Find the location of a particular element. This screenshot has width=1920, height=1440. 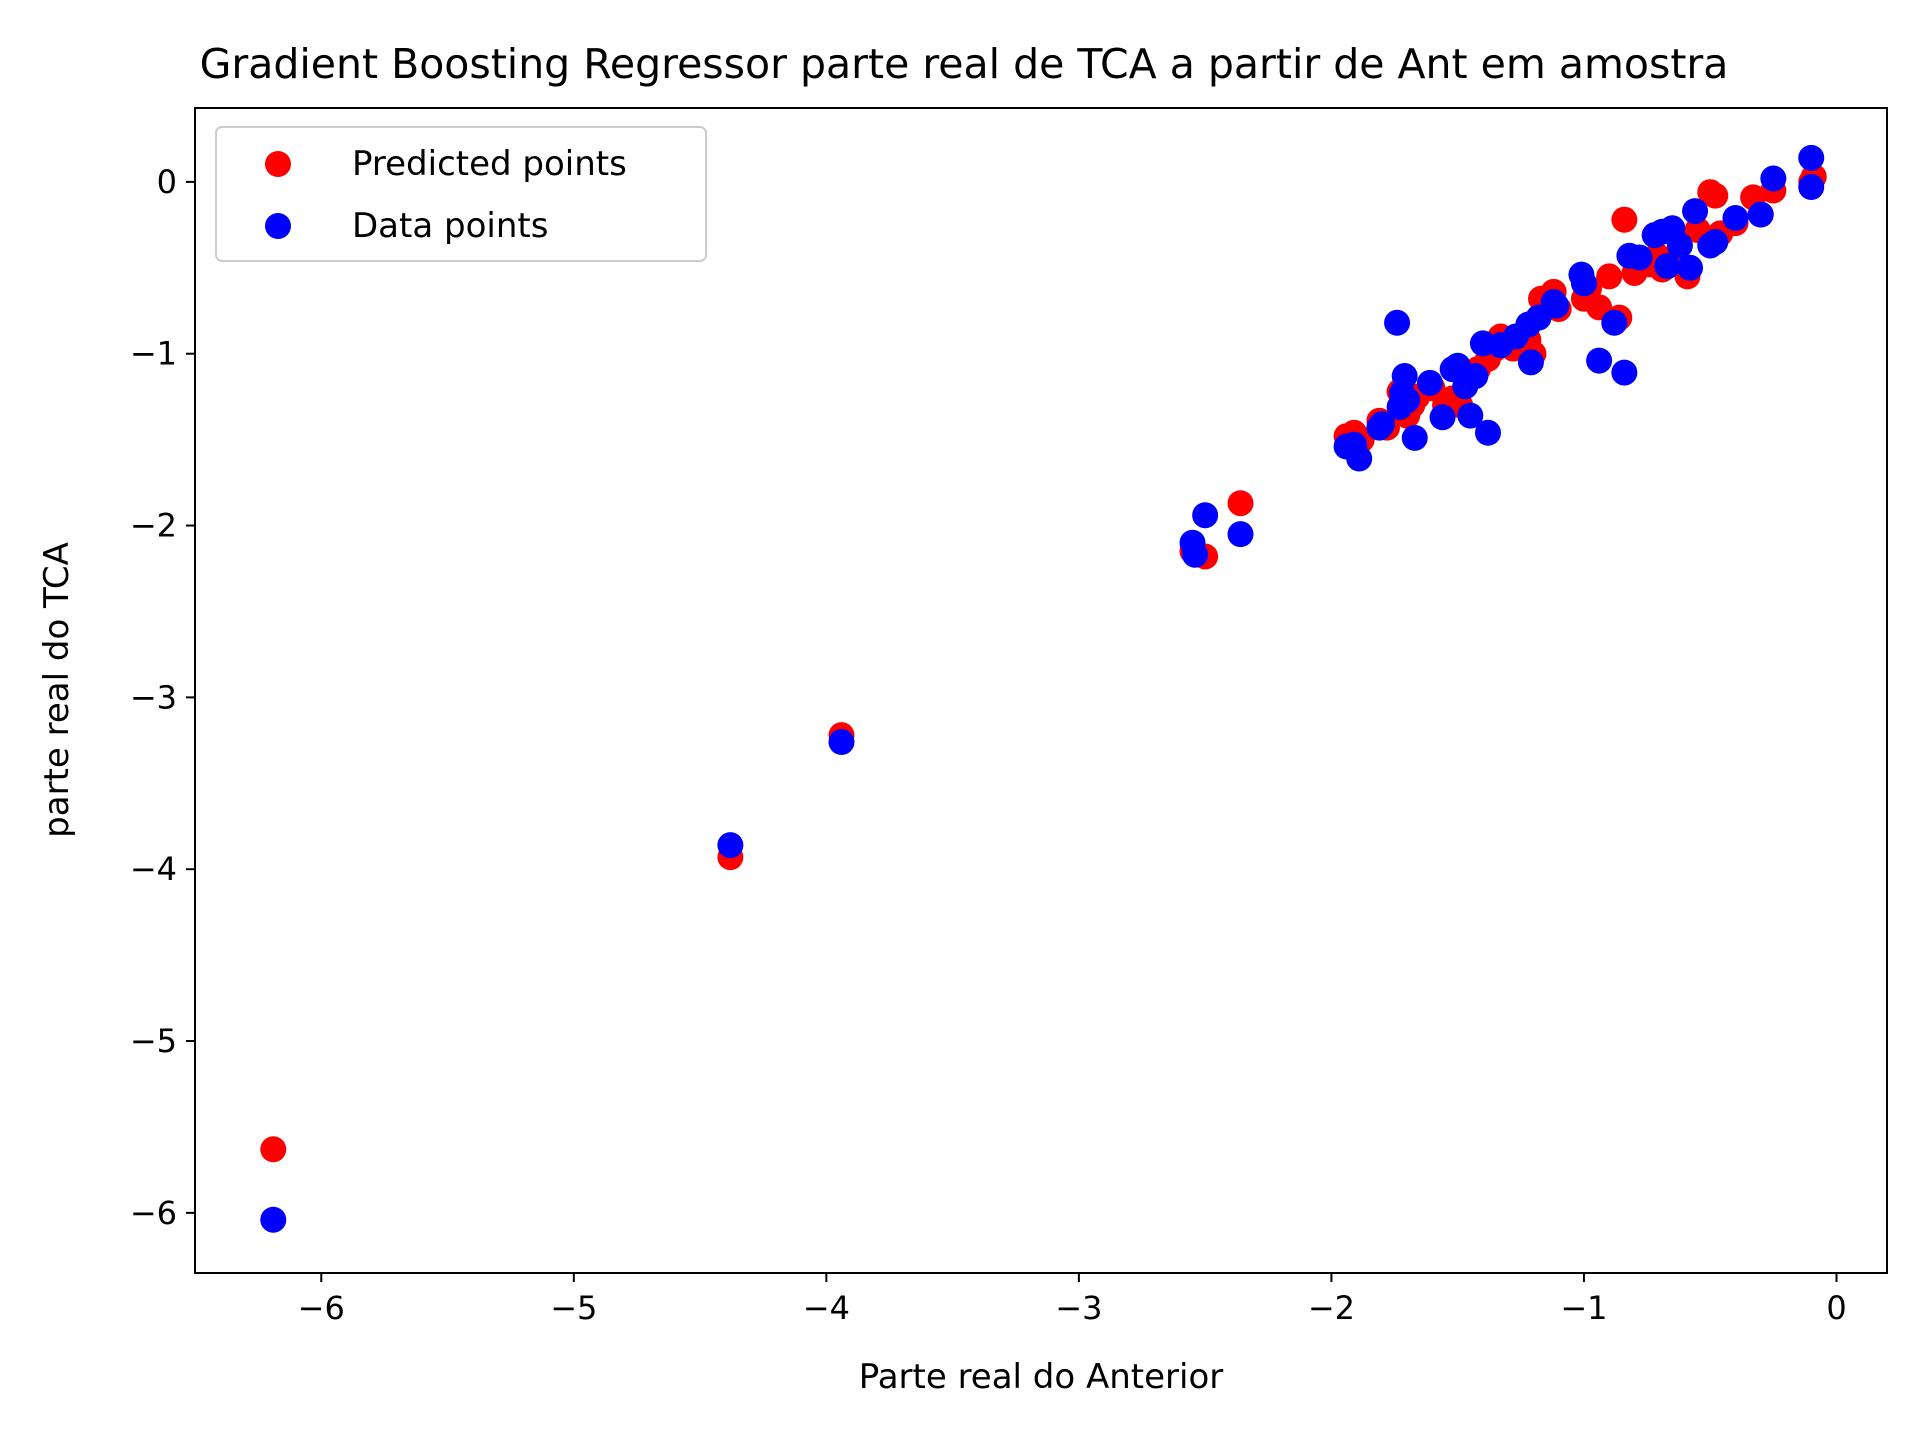

y-tick-label: −4 is located at coordinates (153, 869).